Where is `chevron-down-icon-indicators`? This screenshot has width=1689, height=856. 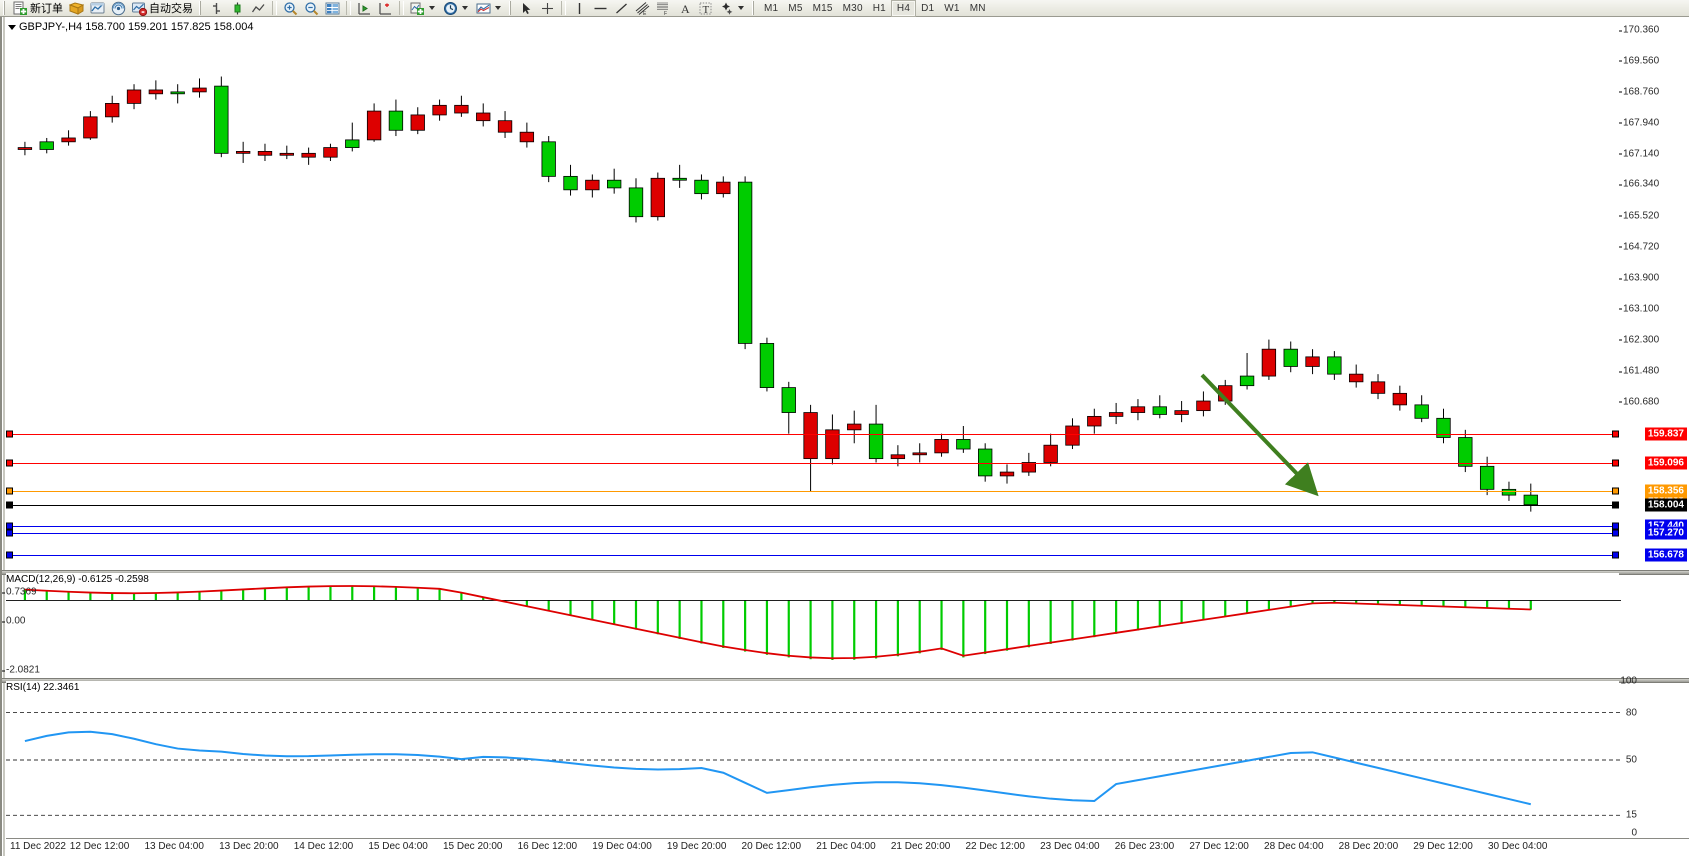
chevron-down-icon-indicators is located at coordinates (432, 8).